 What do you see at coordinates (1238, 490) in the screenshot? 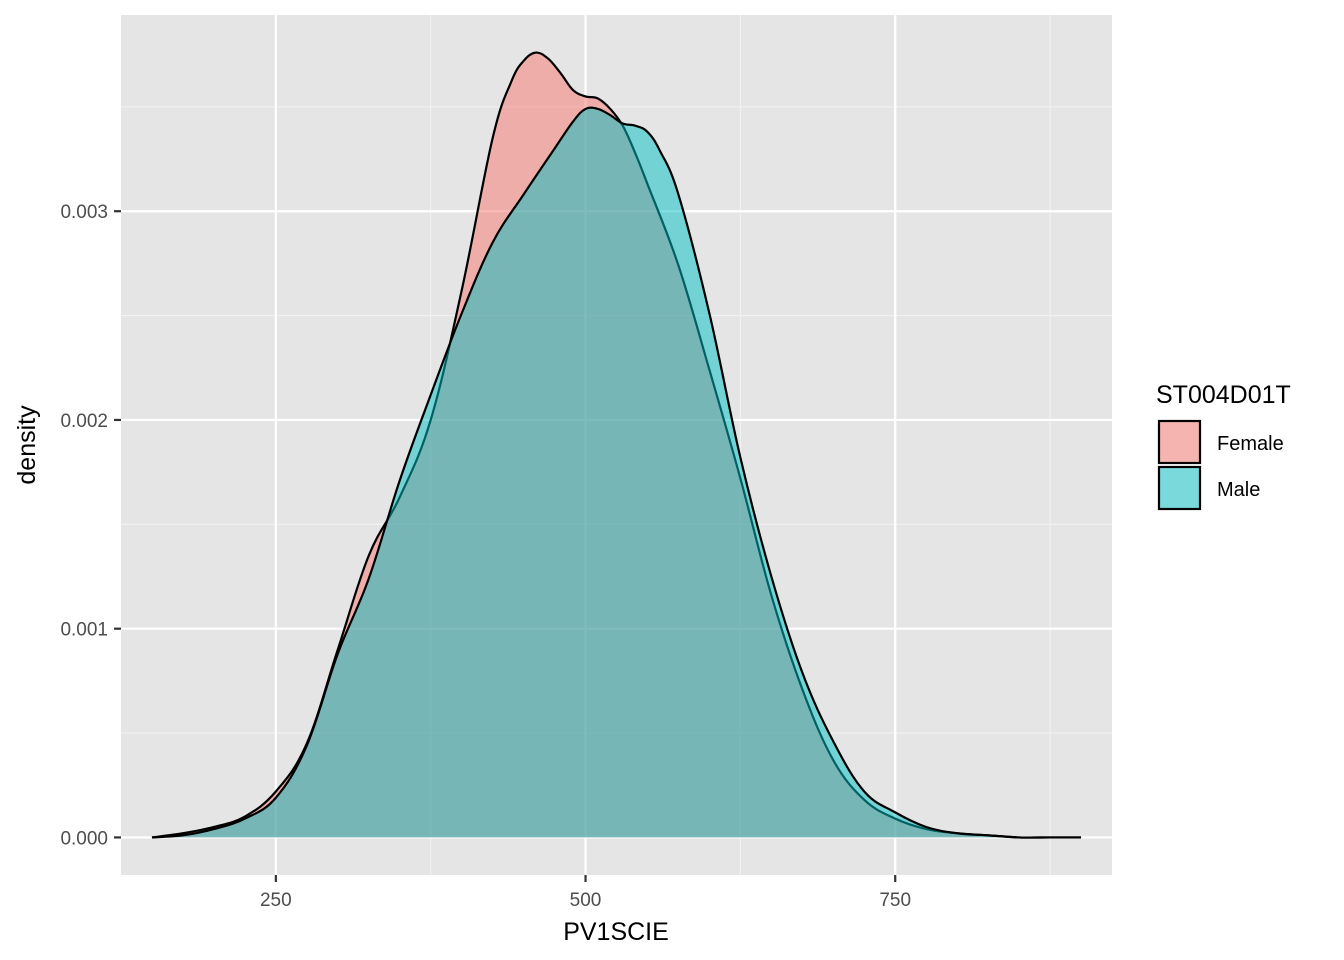
I see `legend-label-male: Male` at bounding box center [1238, 490].